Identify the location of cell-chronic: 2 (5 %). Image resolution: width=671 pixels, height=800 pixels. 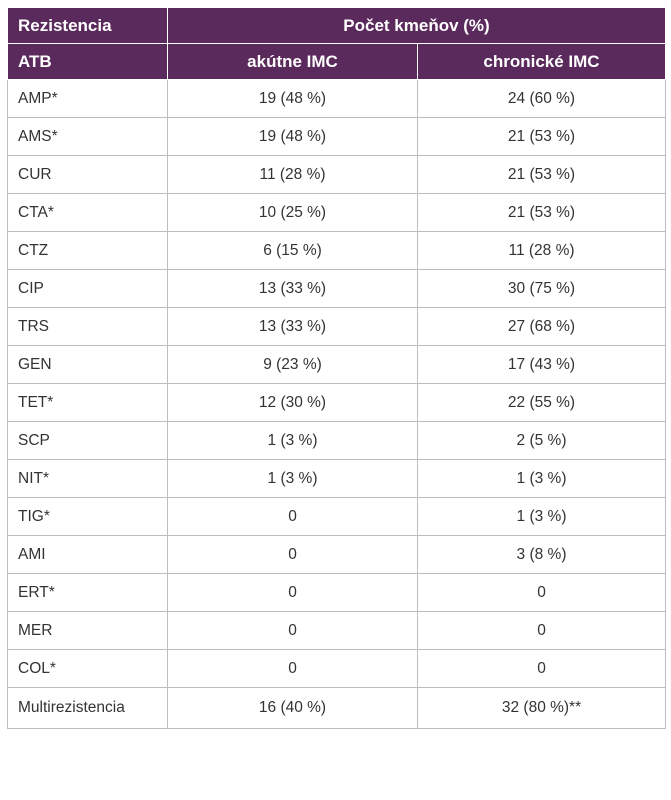
(541, 440).